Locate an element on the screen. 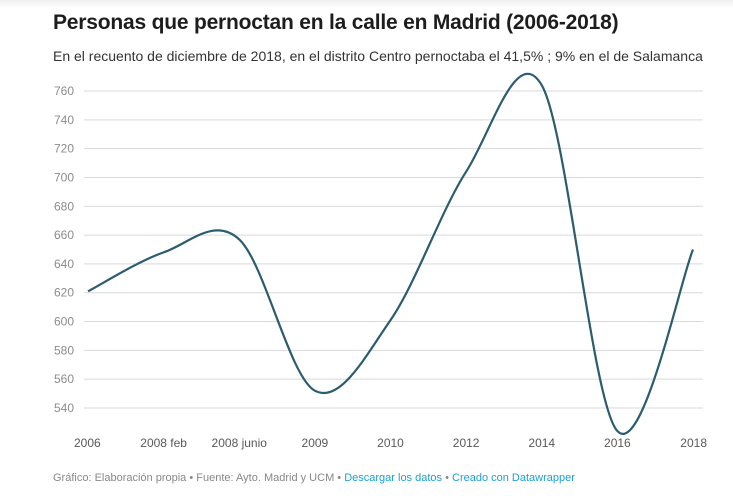 This screenshot has height=496, width=733. data-point-2008-junio is located at coordinates (239, 239).